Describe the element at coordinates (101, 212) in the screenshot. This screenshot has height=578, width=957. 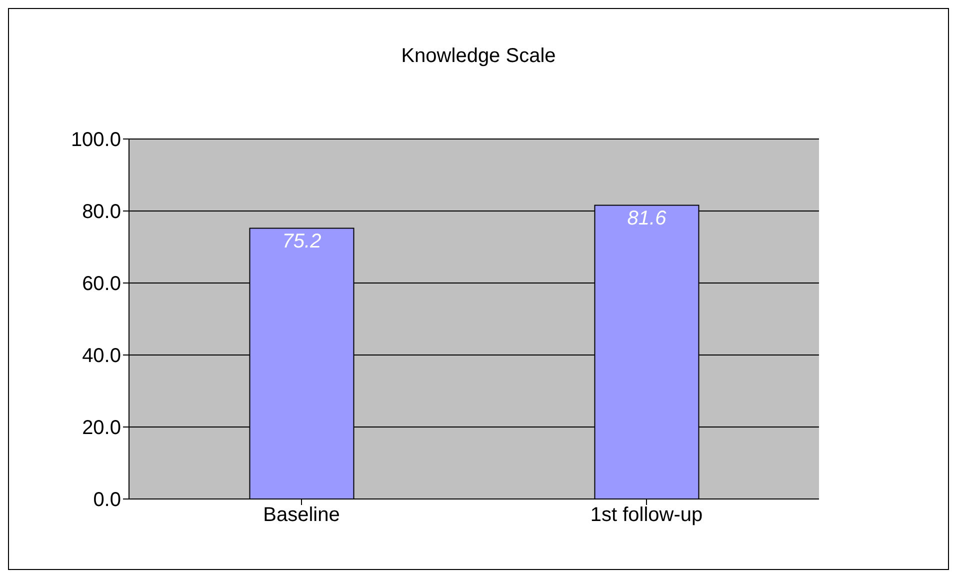
I see `y-tick-label: 80.0` at that location.